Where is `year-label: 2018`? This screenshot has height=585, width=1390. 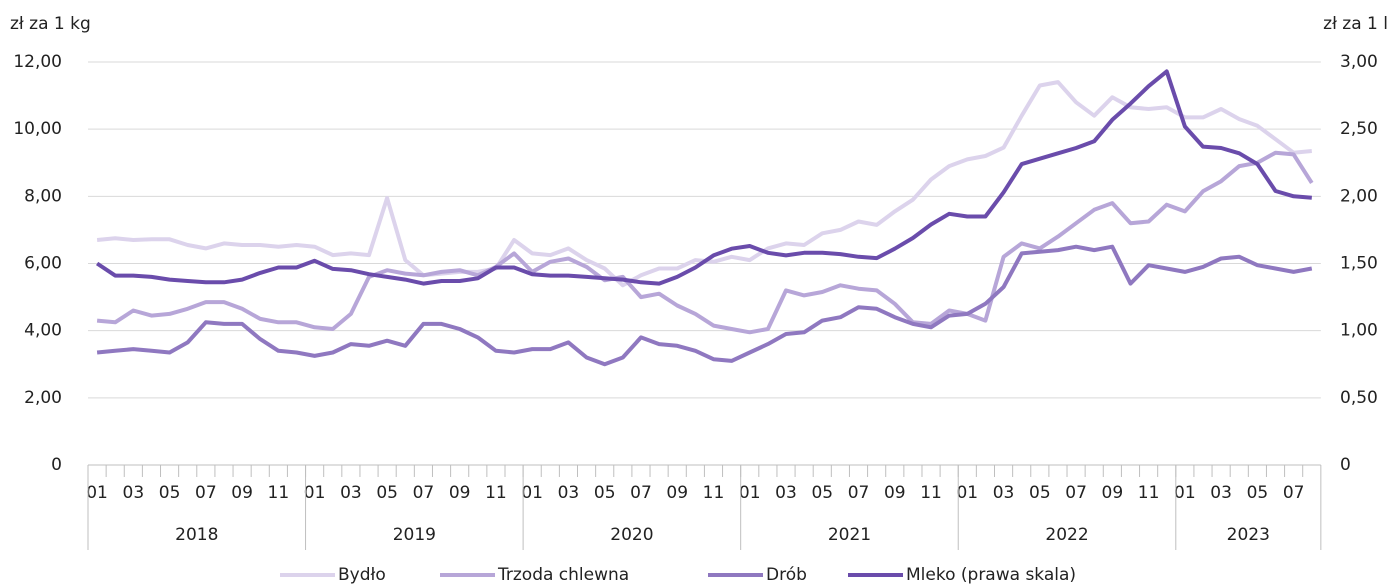
year-label: 2018 is located at coordinates (196, 535).